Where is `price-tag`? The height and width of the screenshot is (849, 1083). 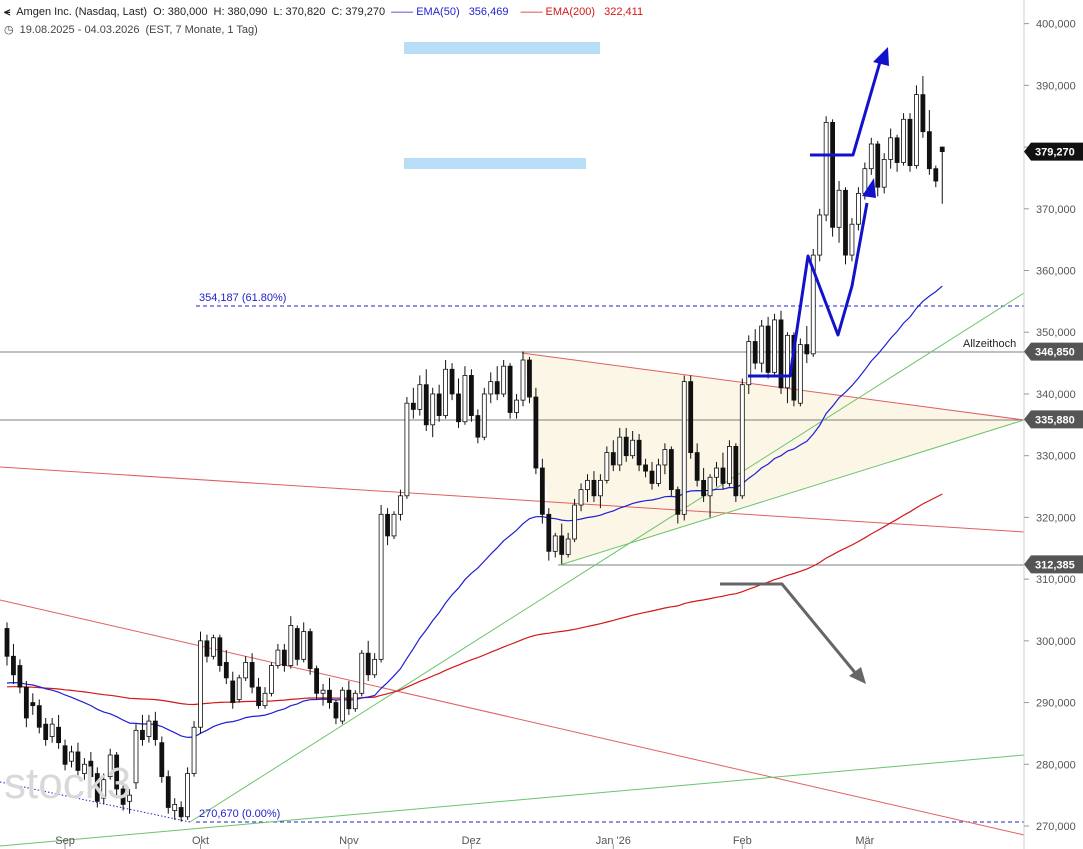 price-tag is located at coordinates (1053, 351).